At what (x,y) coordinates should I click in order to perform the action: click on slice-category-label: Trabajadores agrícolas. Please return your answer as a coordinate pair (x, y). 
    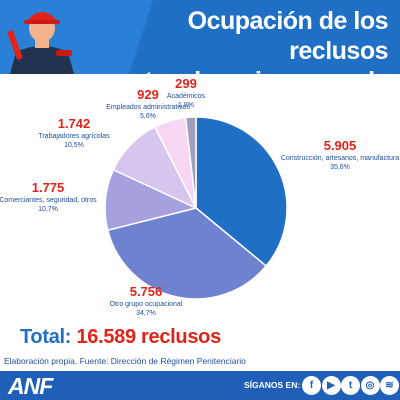
    Looking at the image, I should click on (74, 136).